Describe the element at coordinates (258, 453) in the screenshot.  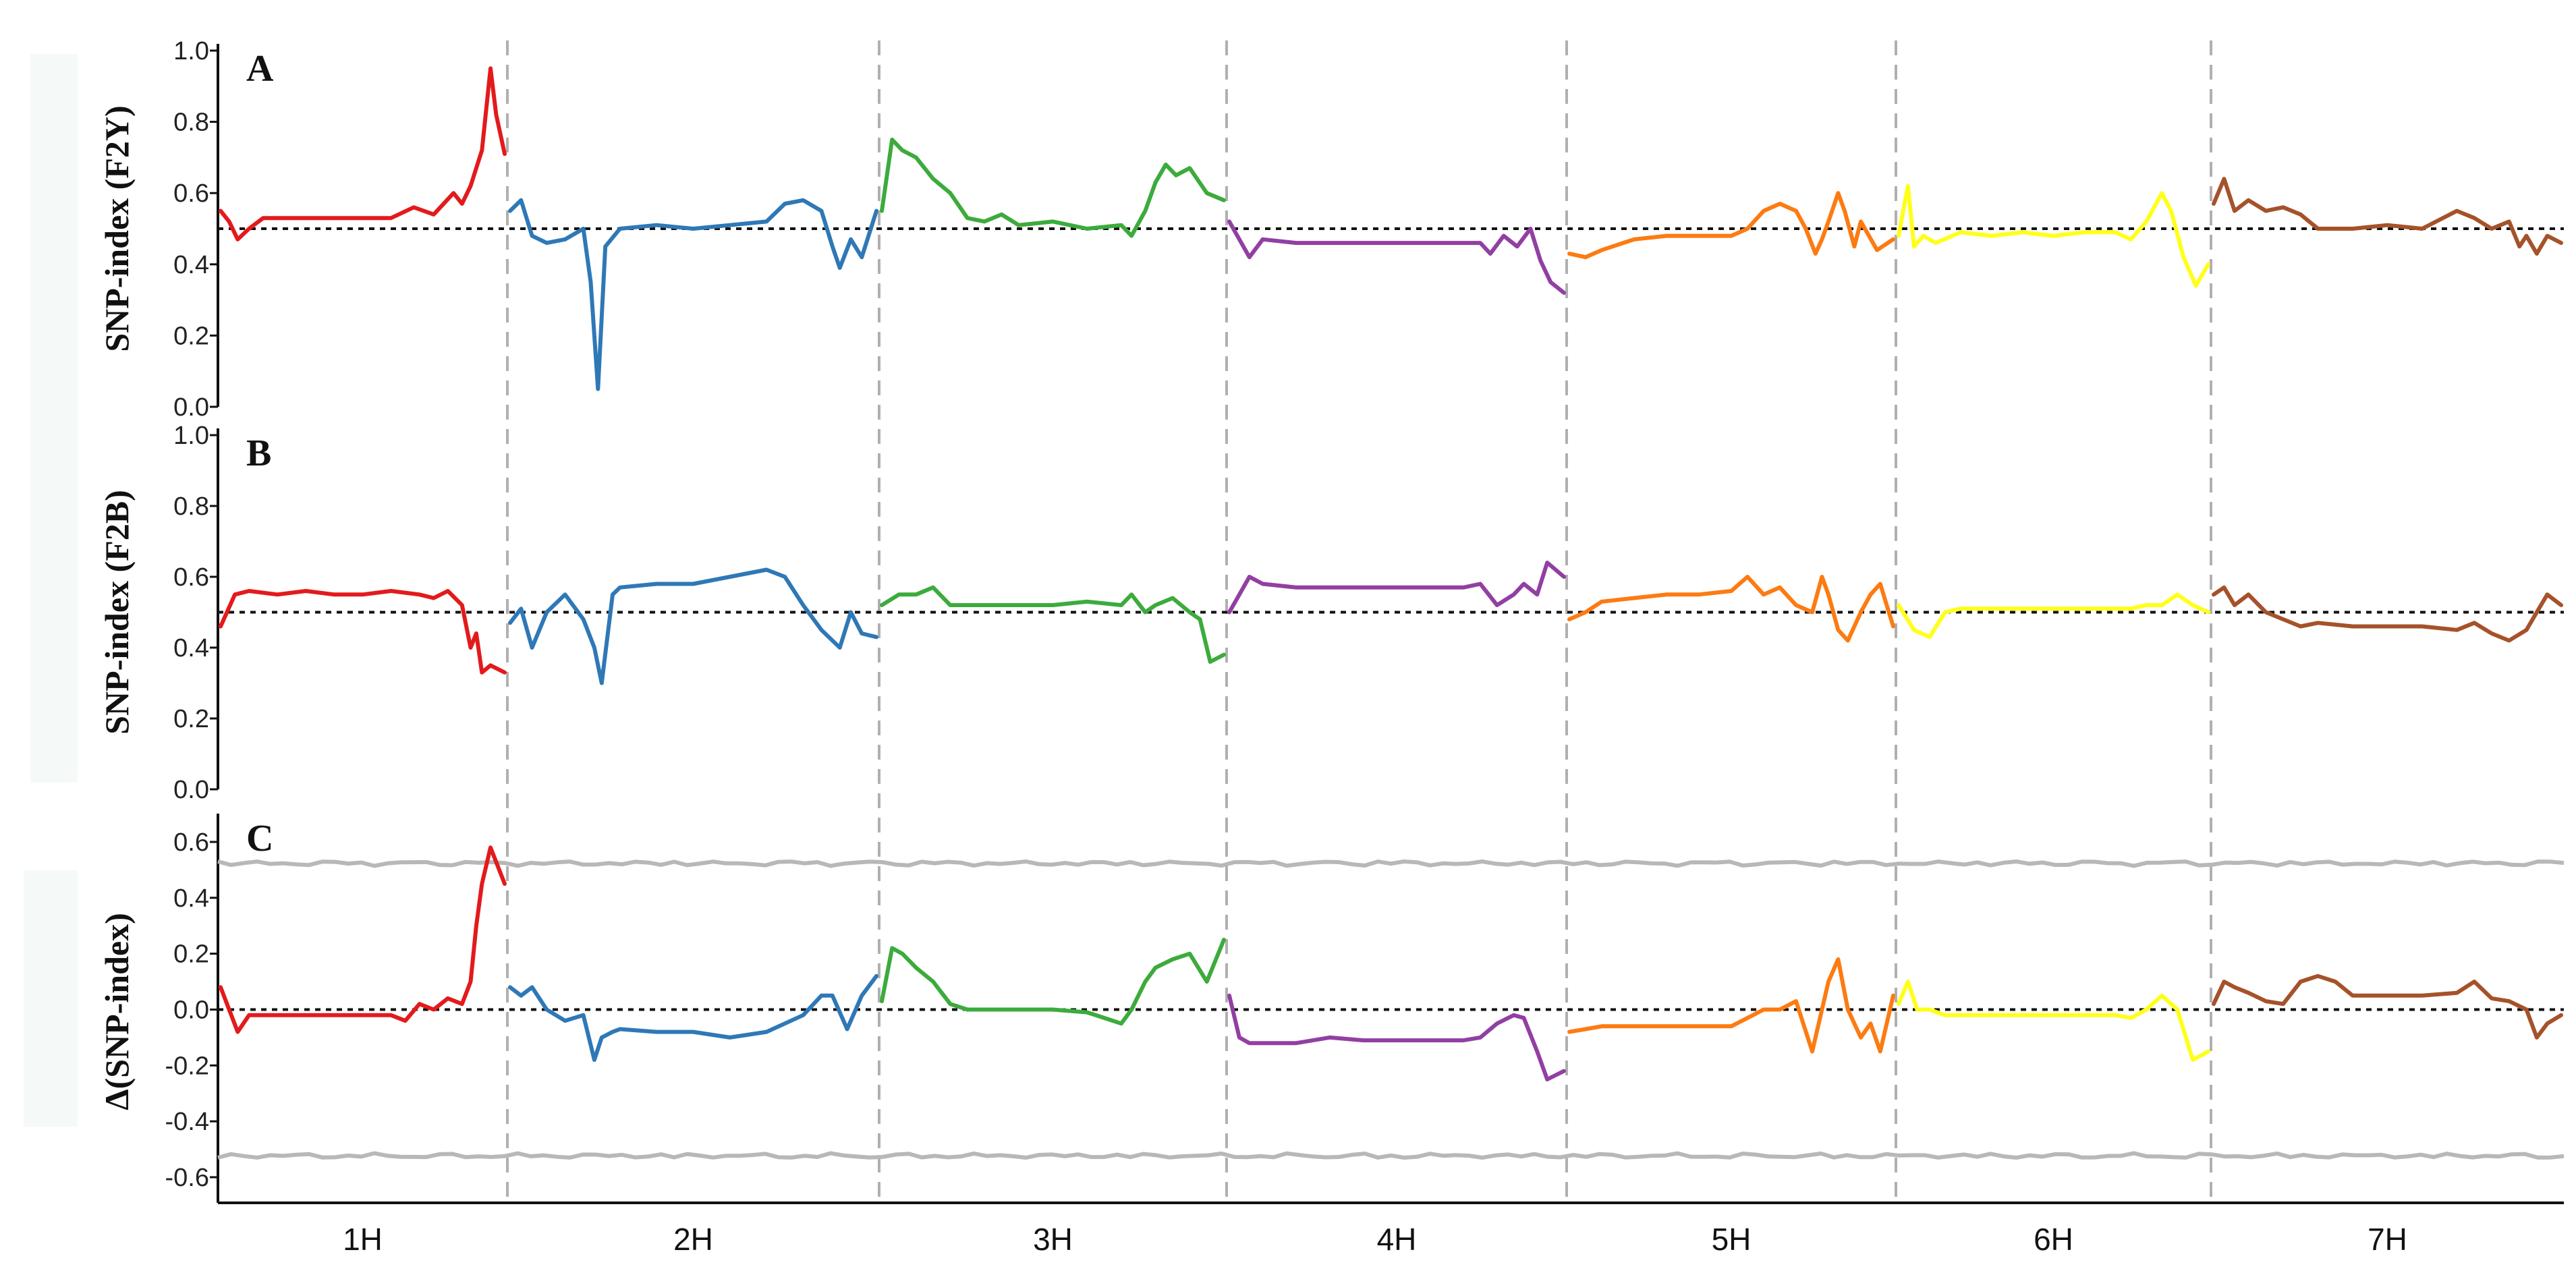
I see `panel-letter: B` at that location.